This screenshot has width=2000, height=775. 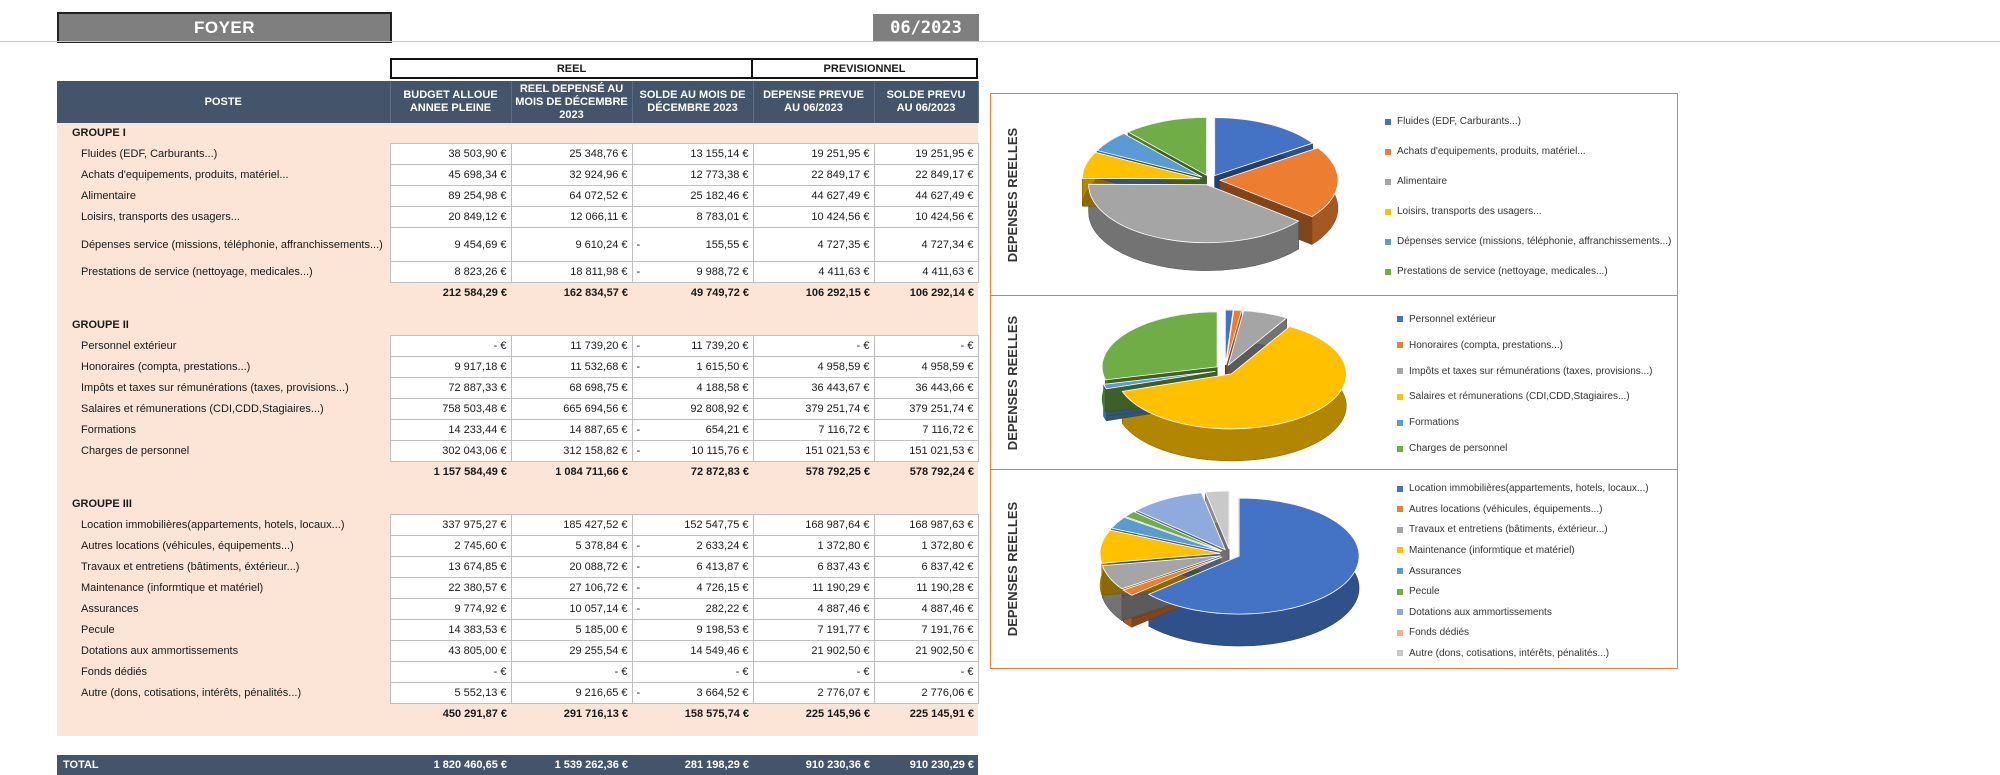 What do you see at coordinates (223, 196) in the screenshot?
I see `row-label: Alimentaire` at bounding box center [223, 196].